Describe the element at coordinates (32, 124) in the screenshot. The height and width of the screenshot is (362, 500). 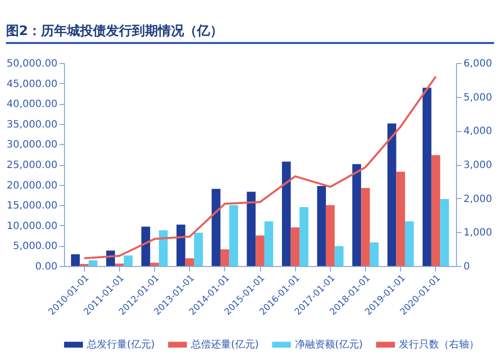
I see `y-tick-label: 35,000.00` at that location.